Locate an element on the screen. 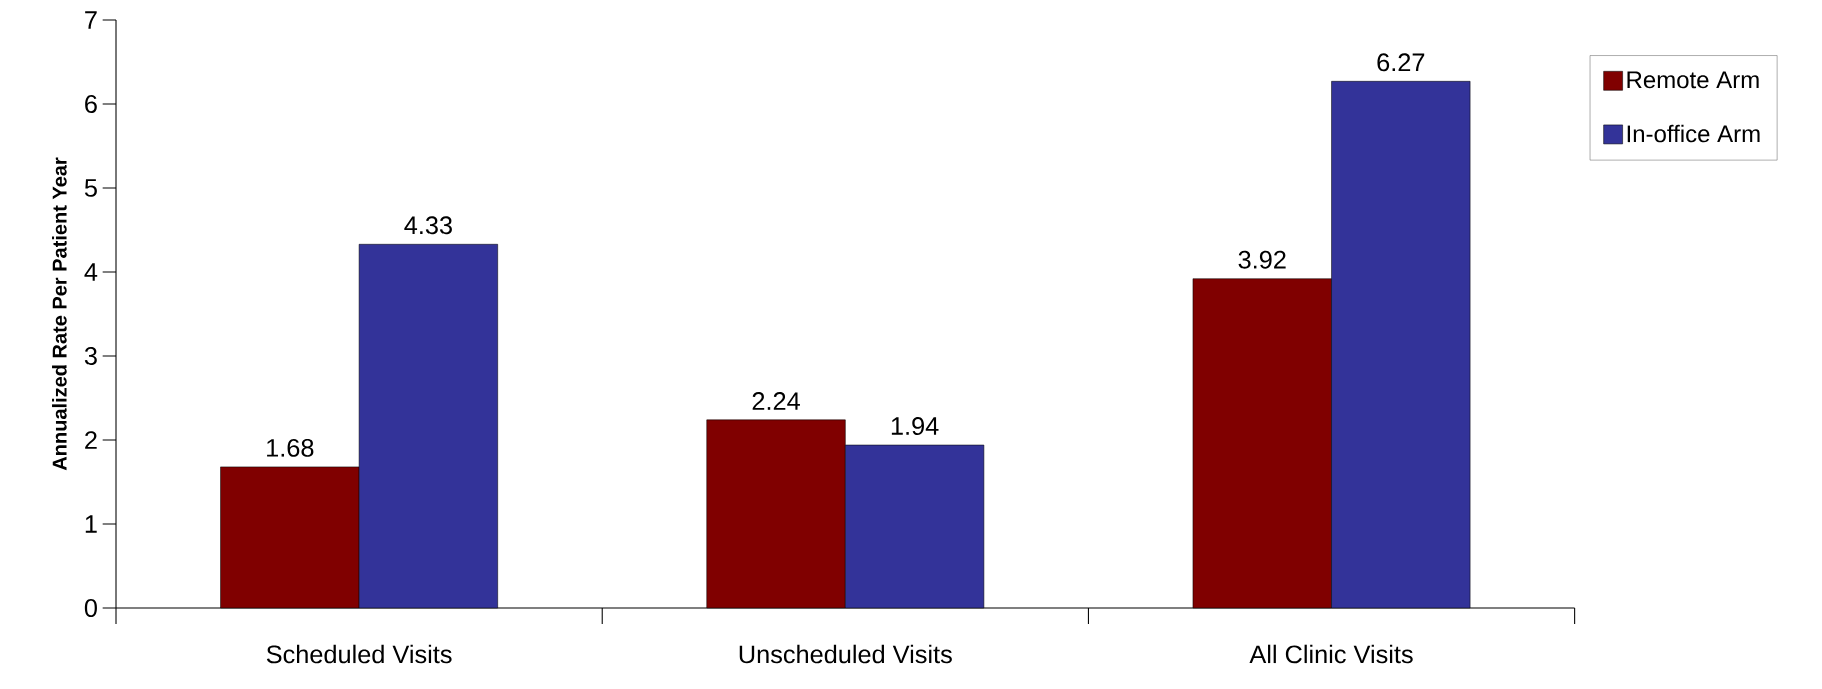  data-label: 1.94 is located at coordinates (915, 426).